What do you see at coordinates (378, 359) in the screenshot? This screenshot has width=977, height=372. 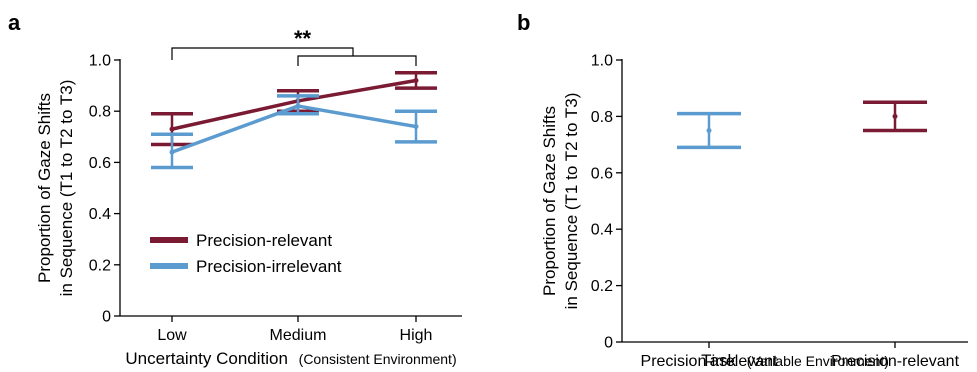 I see `panel-a-x-axis-note: (Consistent Environment)` at bounding box center [378, 359].